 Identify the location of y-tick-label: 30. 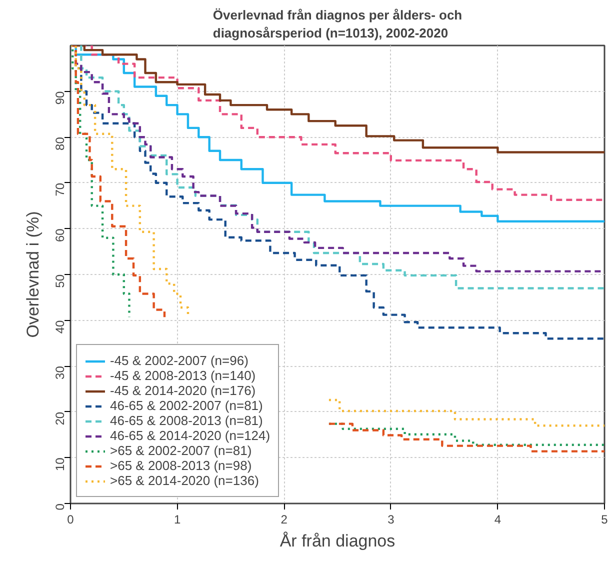
(60, 373).